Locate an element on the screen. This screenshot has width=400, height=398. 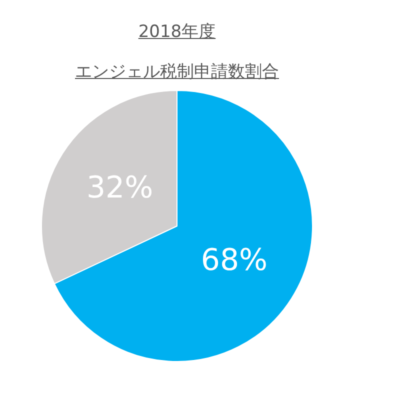
chart-title: 2018年度 is located at coordinates (177, 32).